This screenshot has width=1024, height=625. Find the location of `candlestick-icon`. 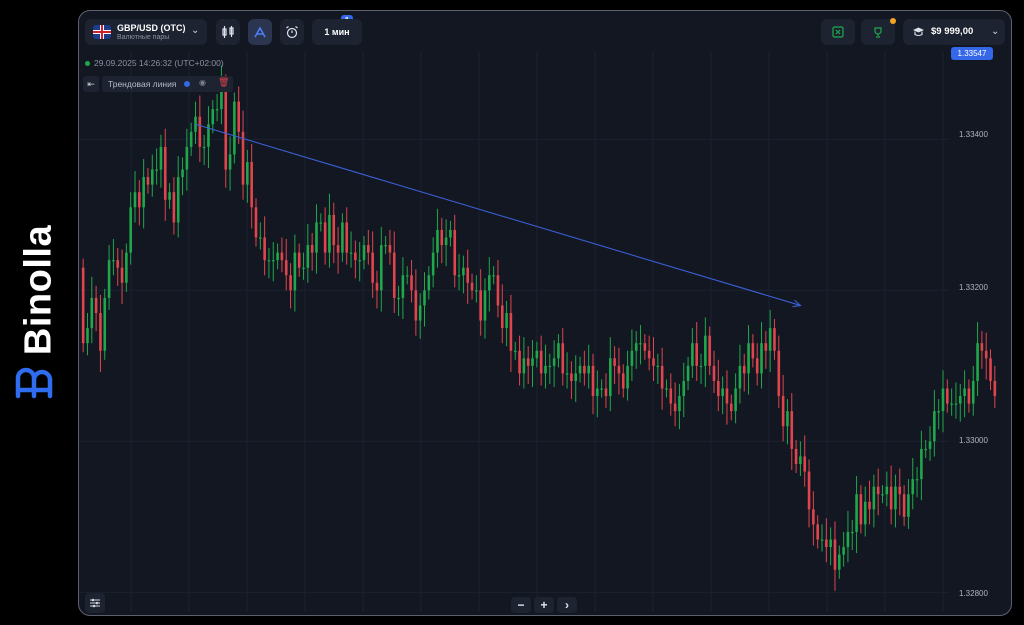

candlestick-icon is located at coordinates (228, 32).